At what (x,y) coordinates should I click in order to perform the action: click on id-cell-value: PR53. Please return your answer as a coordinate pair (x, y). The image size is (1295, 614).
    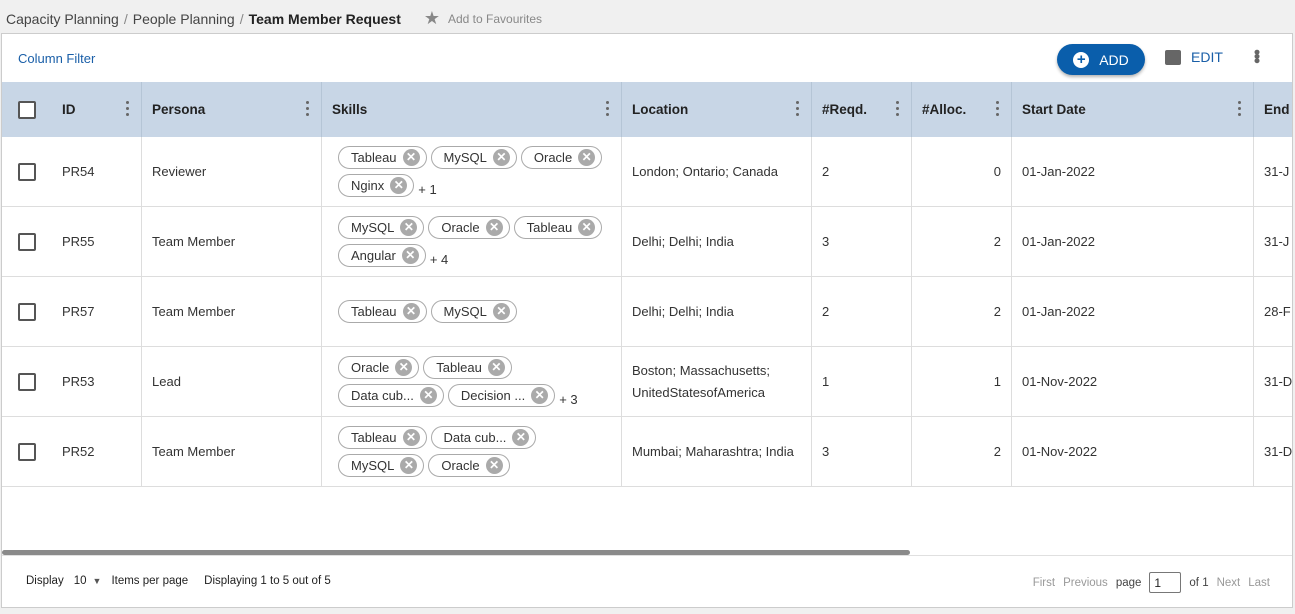
    Looking at the image, I should click on (78, 381).